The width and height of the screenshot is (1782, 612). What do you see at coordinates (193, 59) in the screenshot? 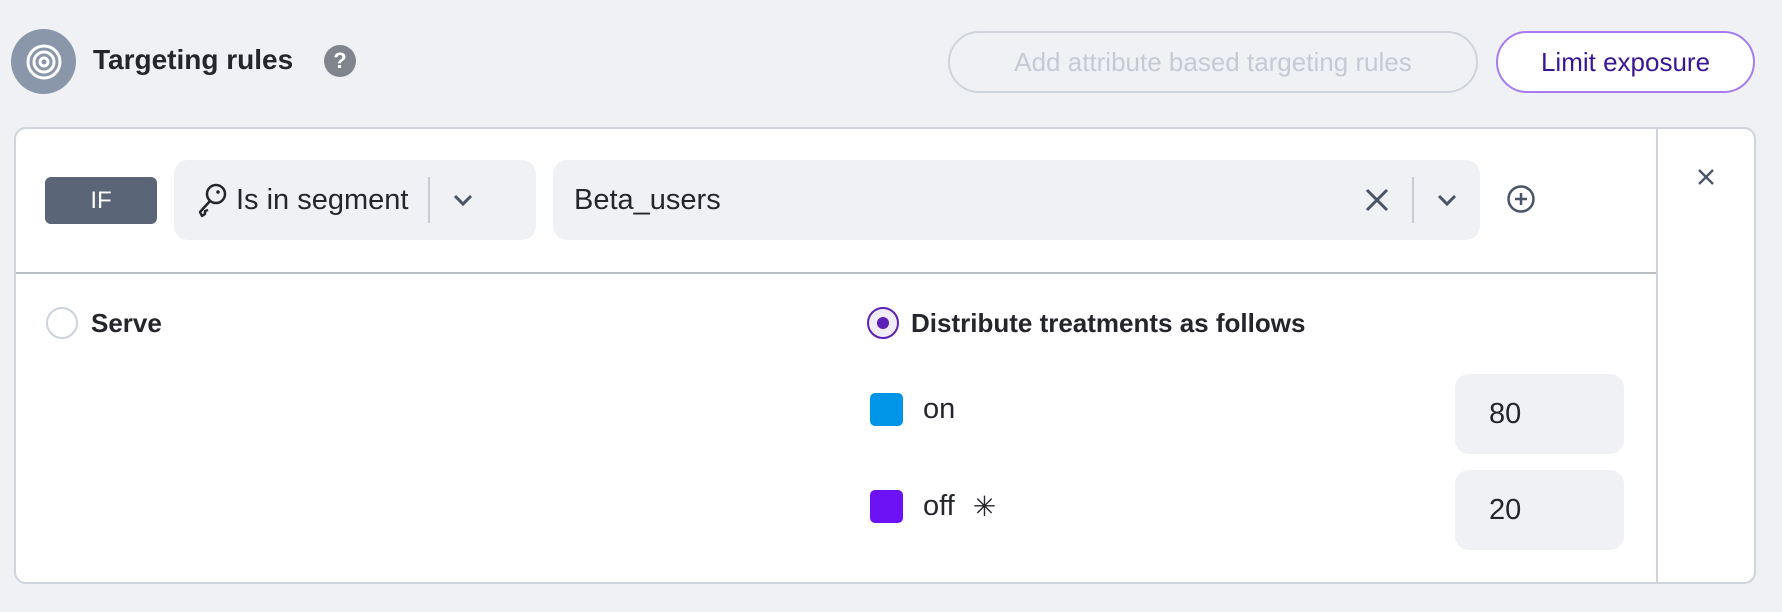
I see `page-title: Targeting rules` at bounding box center [193, 59].